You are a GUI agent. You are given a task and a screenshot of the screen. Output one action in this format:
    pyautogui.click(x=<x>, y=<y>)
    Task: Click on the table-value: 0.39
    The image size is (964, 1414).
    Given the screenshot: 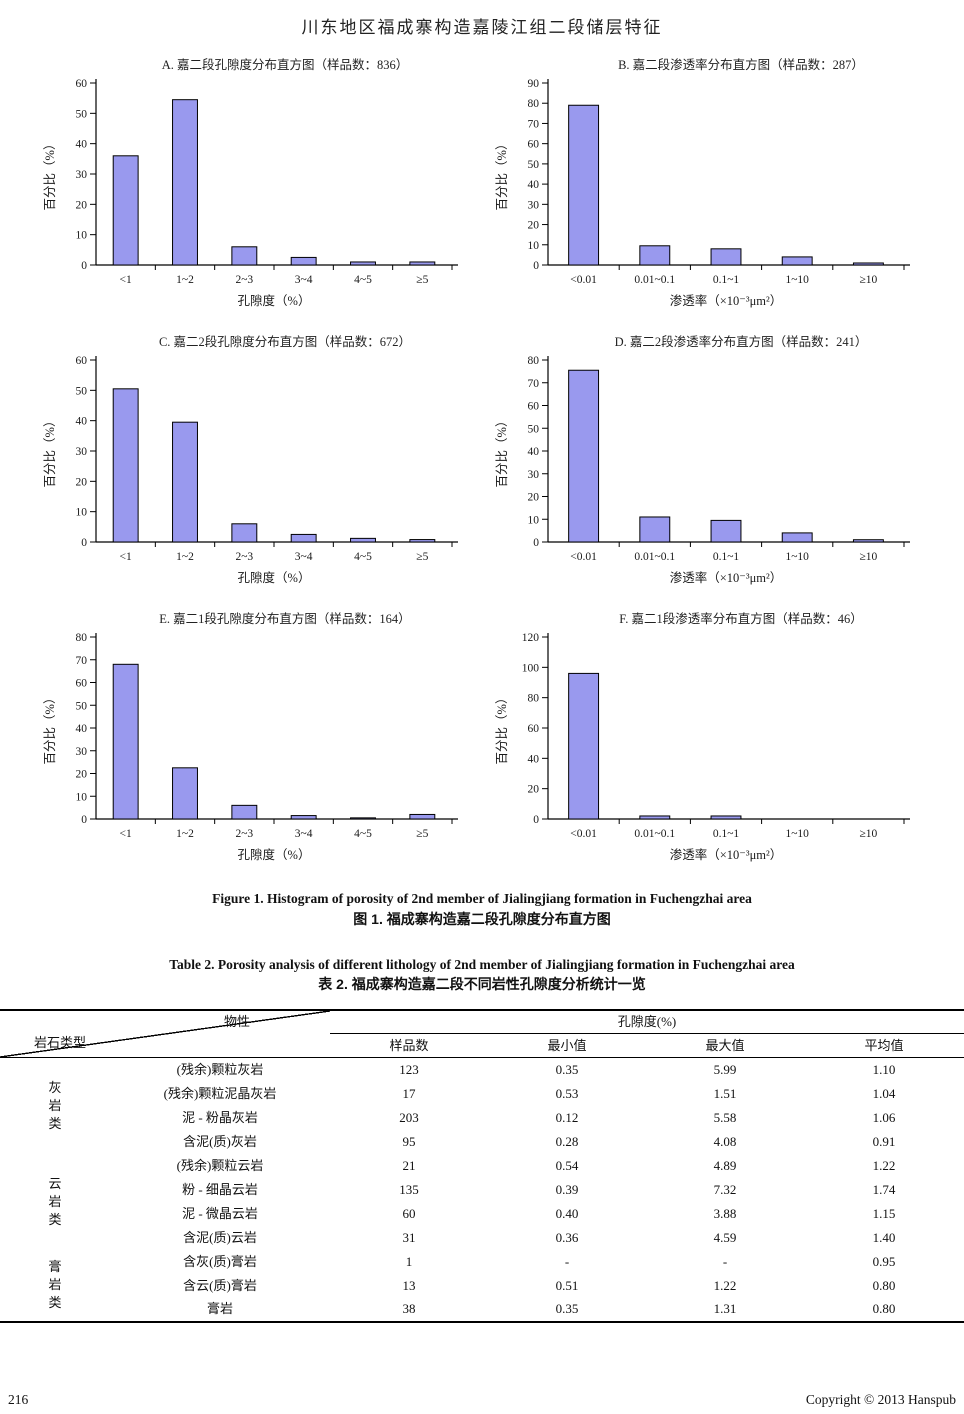 What is the action you would take?
    pyautogui.click(x=567, y=1189)
    